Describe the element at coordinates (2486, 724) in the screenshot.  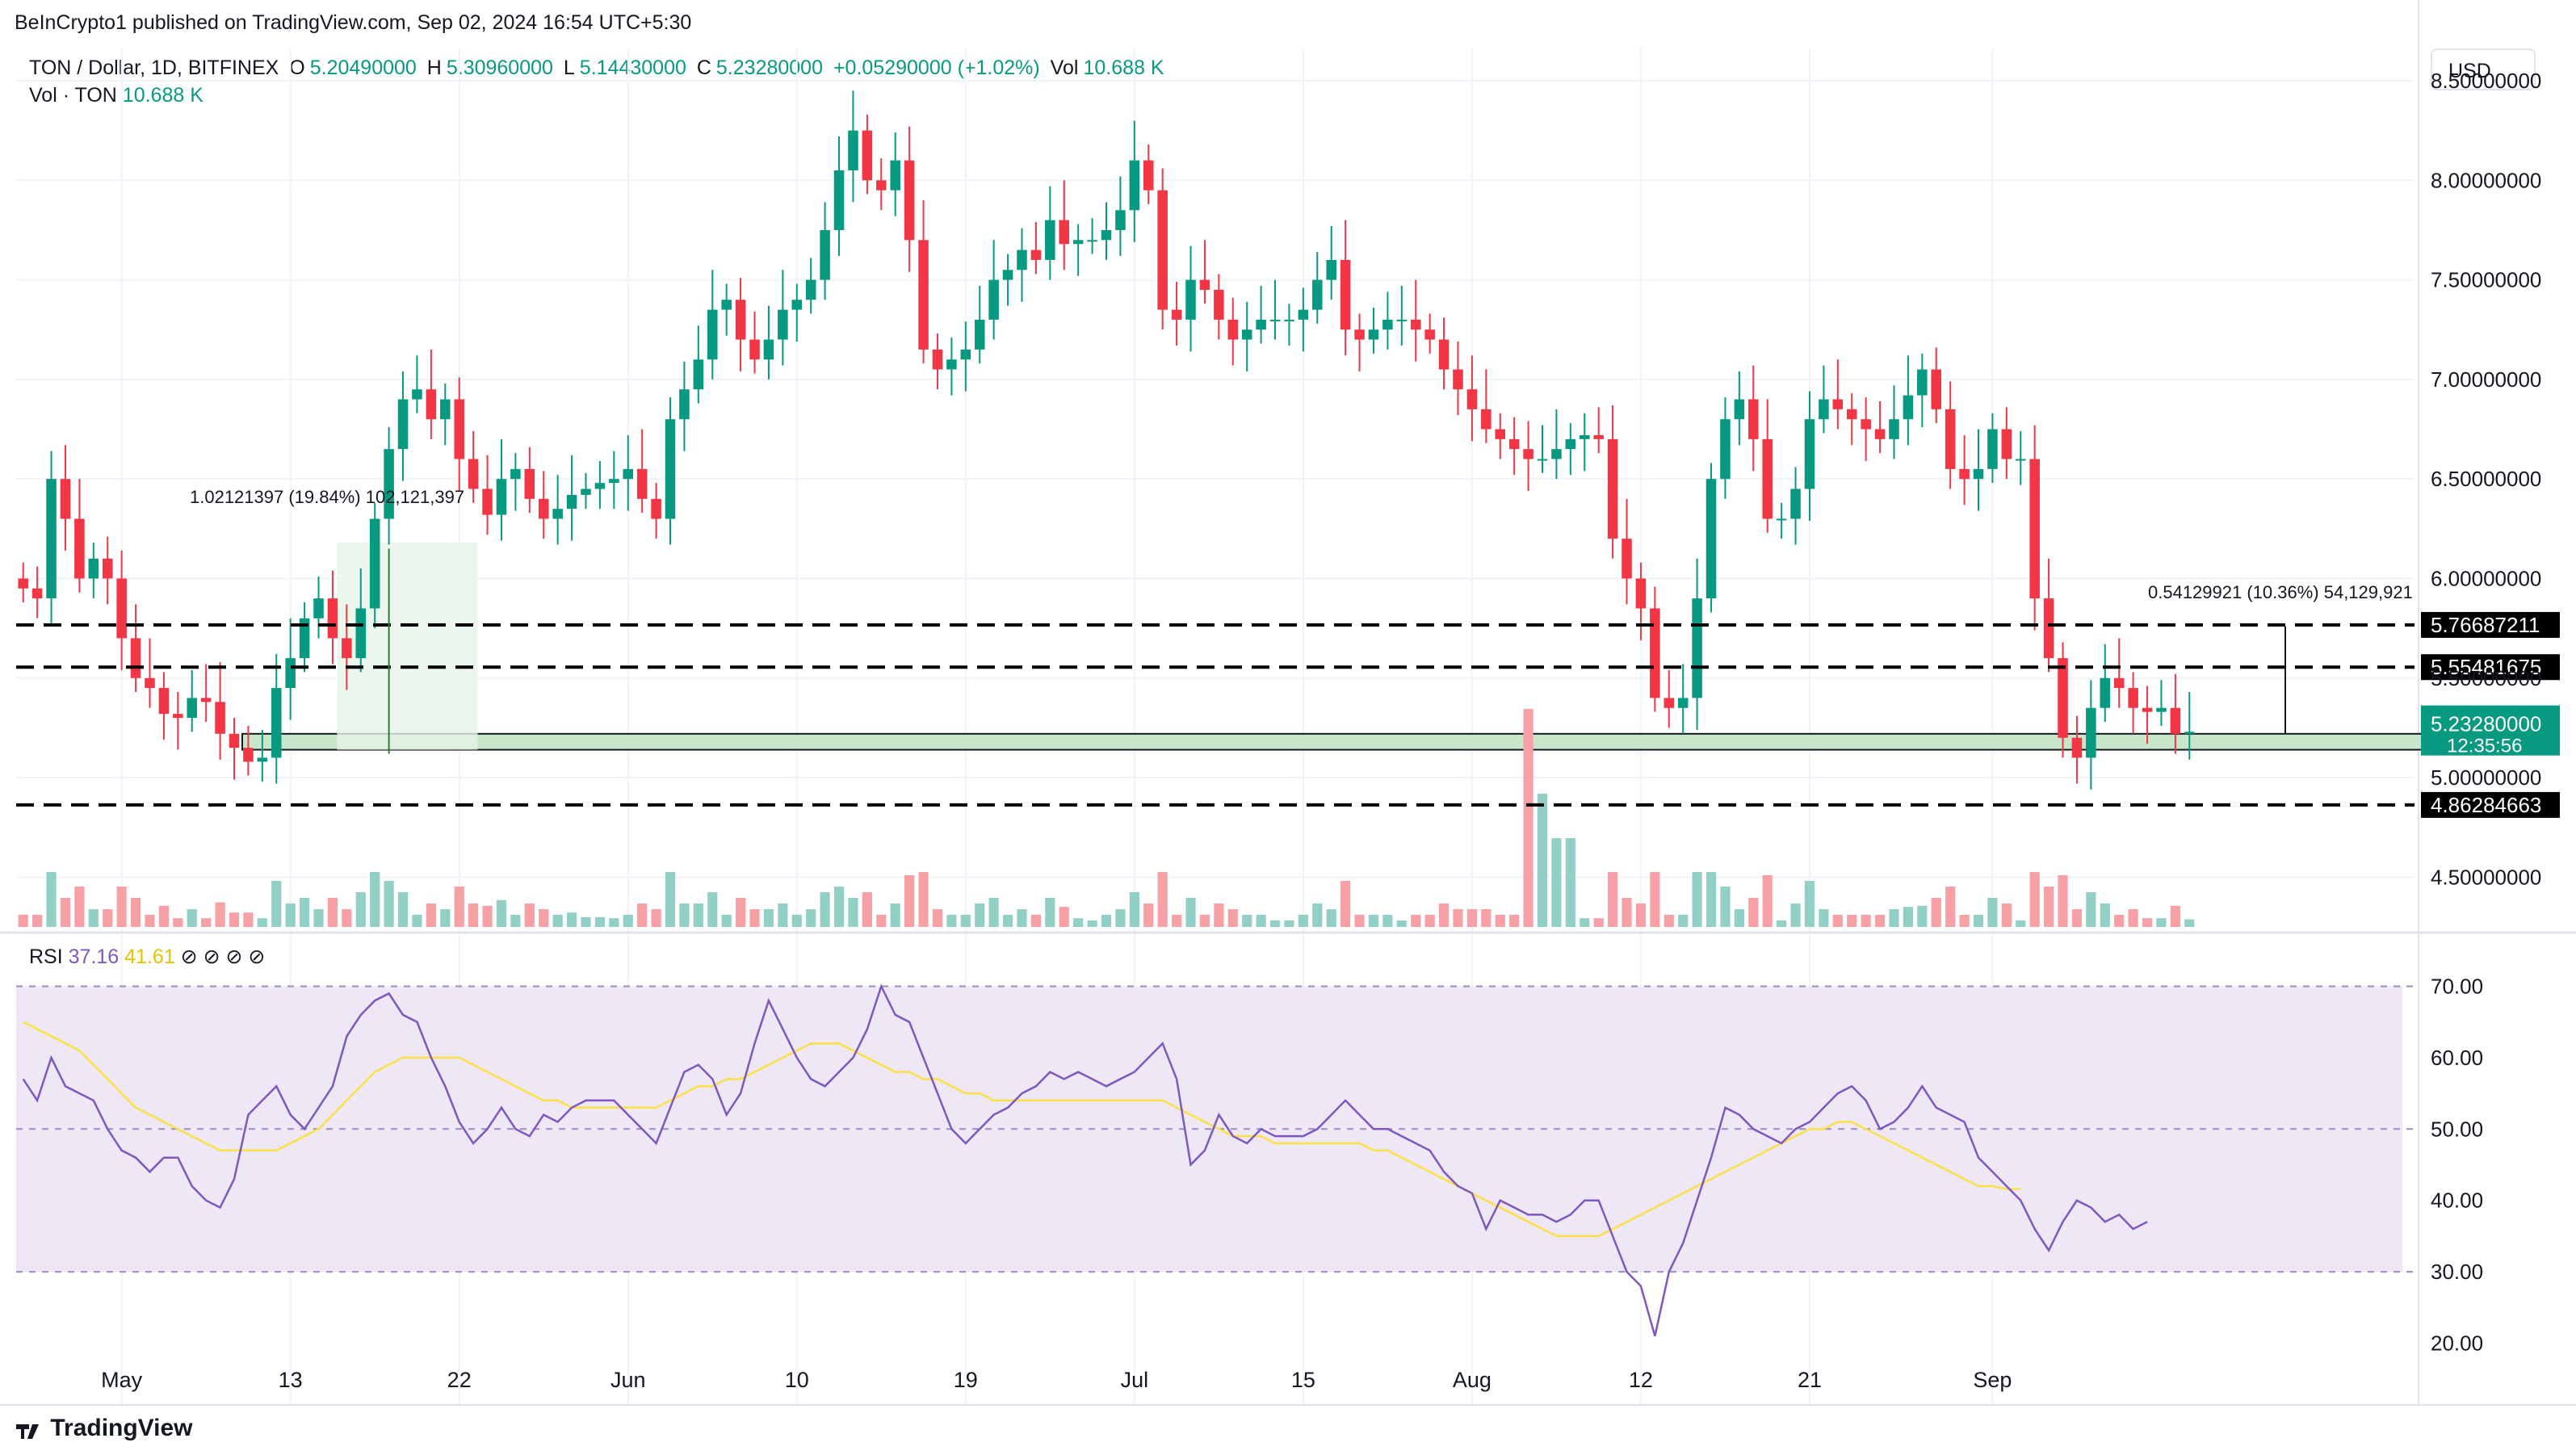
I see `current-price-label: 5.23280000` at that location.